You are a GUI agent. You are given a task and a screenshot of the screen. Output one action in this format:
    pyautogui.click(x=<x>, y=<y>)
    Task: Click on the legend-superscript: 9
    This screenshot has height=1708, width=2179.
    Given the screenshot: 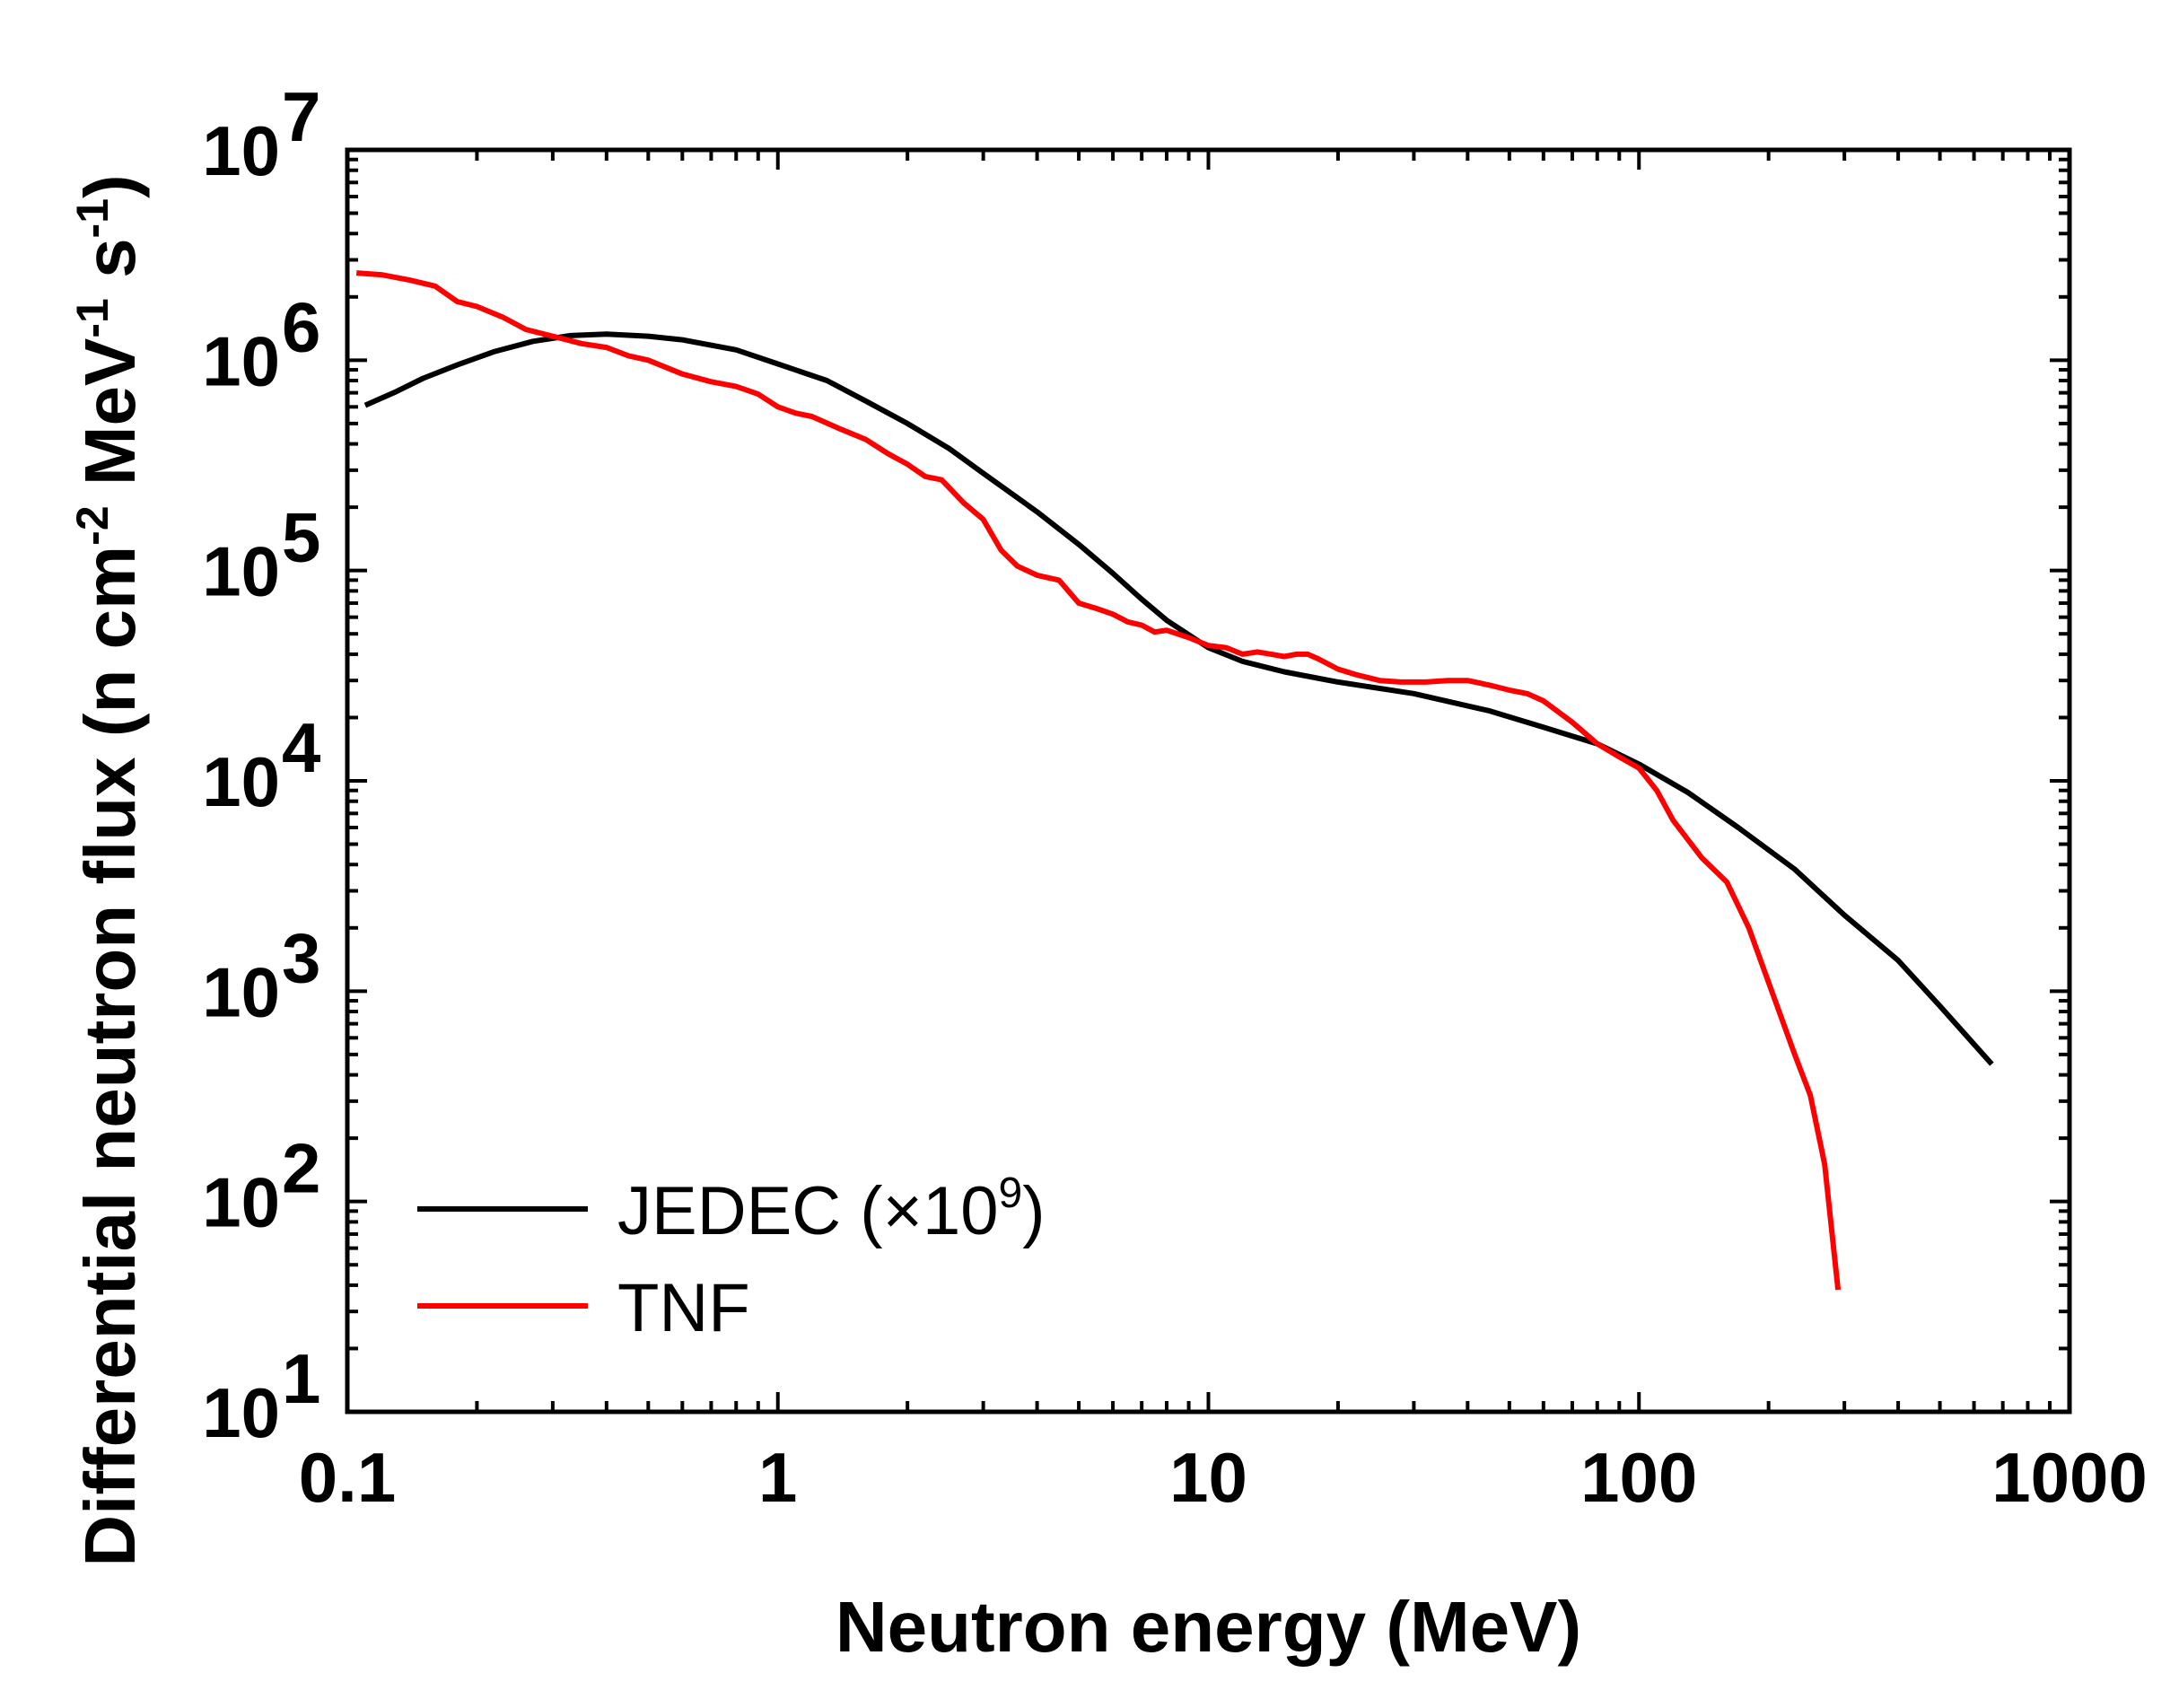 What is the action you would take?
    pyautogui.click(x=1011, y=1193)
    